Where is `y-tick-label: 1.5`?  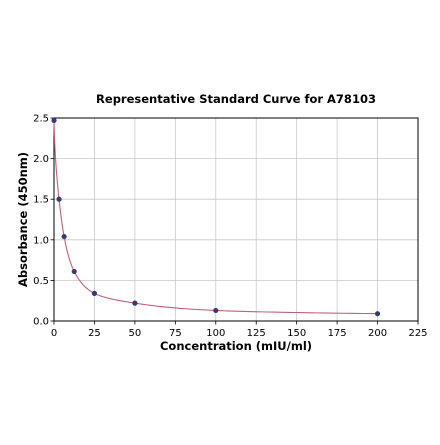 y-tick-label: 1.5 is located at coordinates (41, 200).